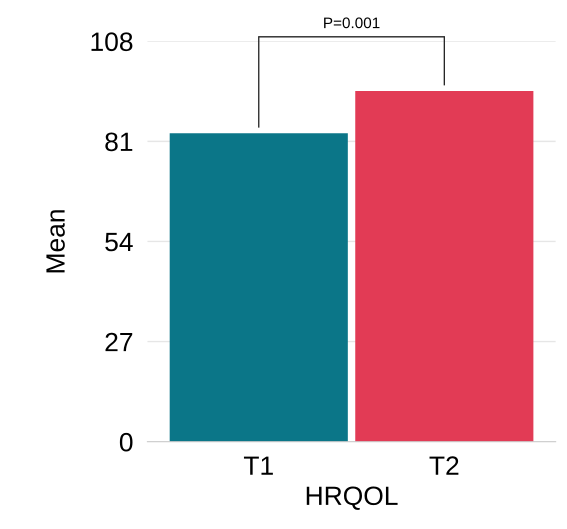  What do you see at coordinates (119, 342) in the screenshot?
I see `y-tick-label: 27` at bounding box center [119, 342].